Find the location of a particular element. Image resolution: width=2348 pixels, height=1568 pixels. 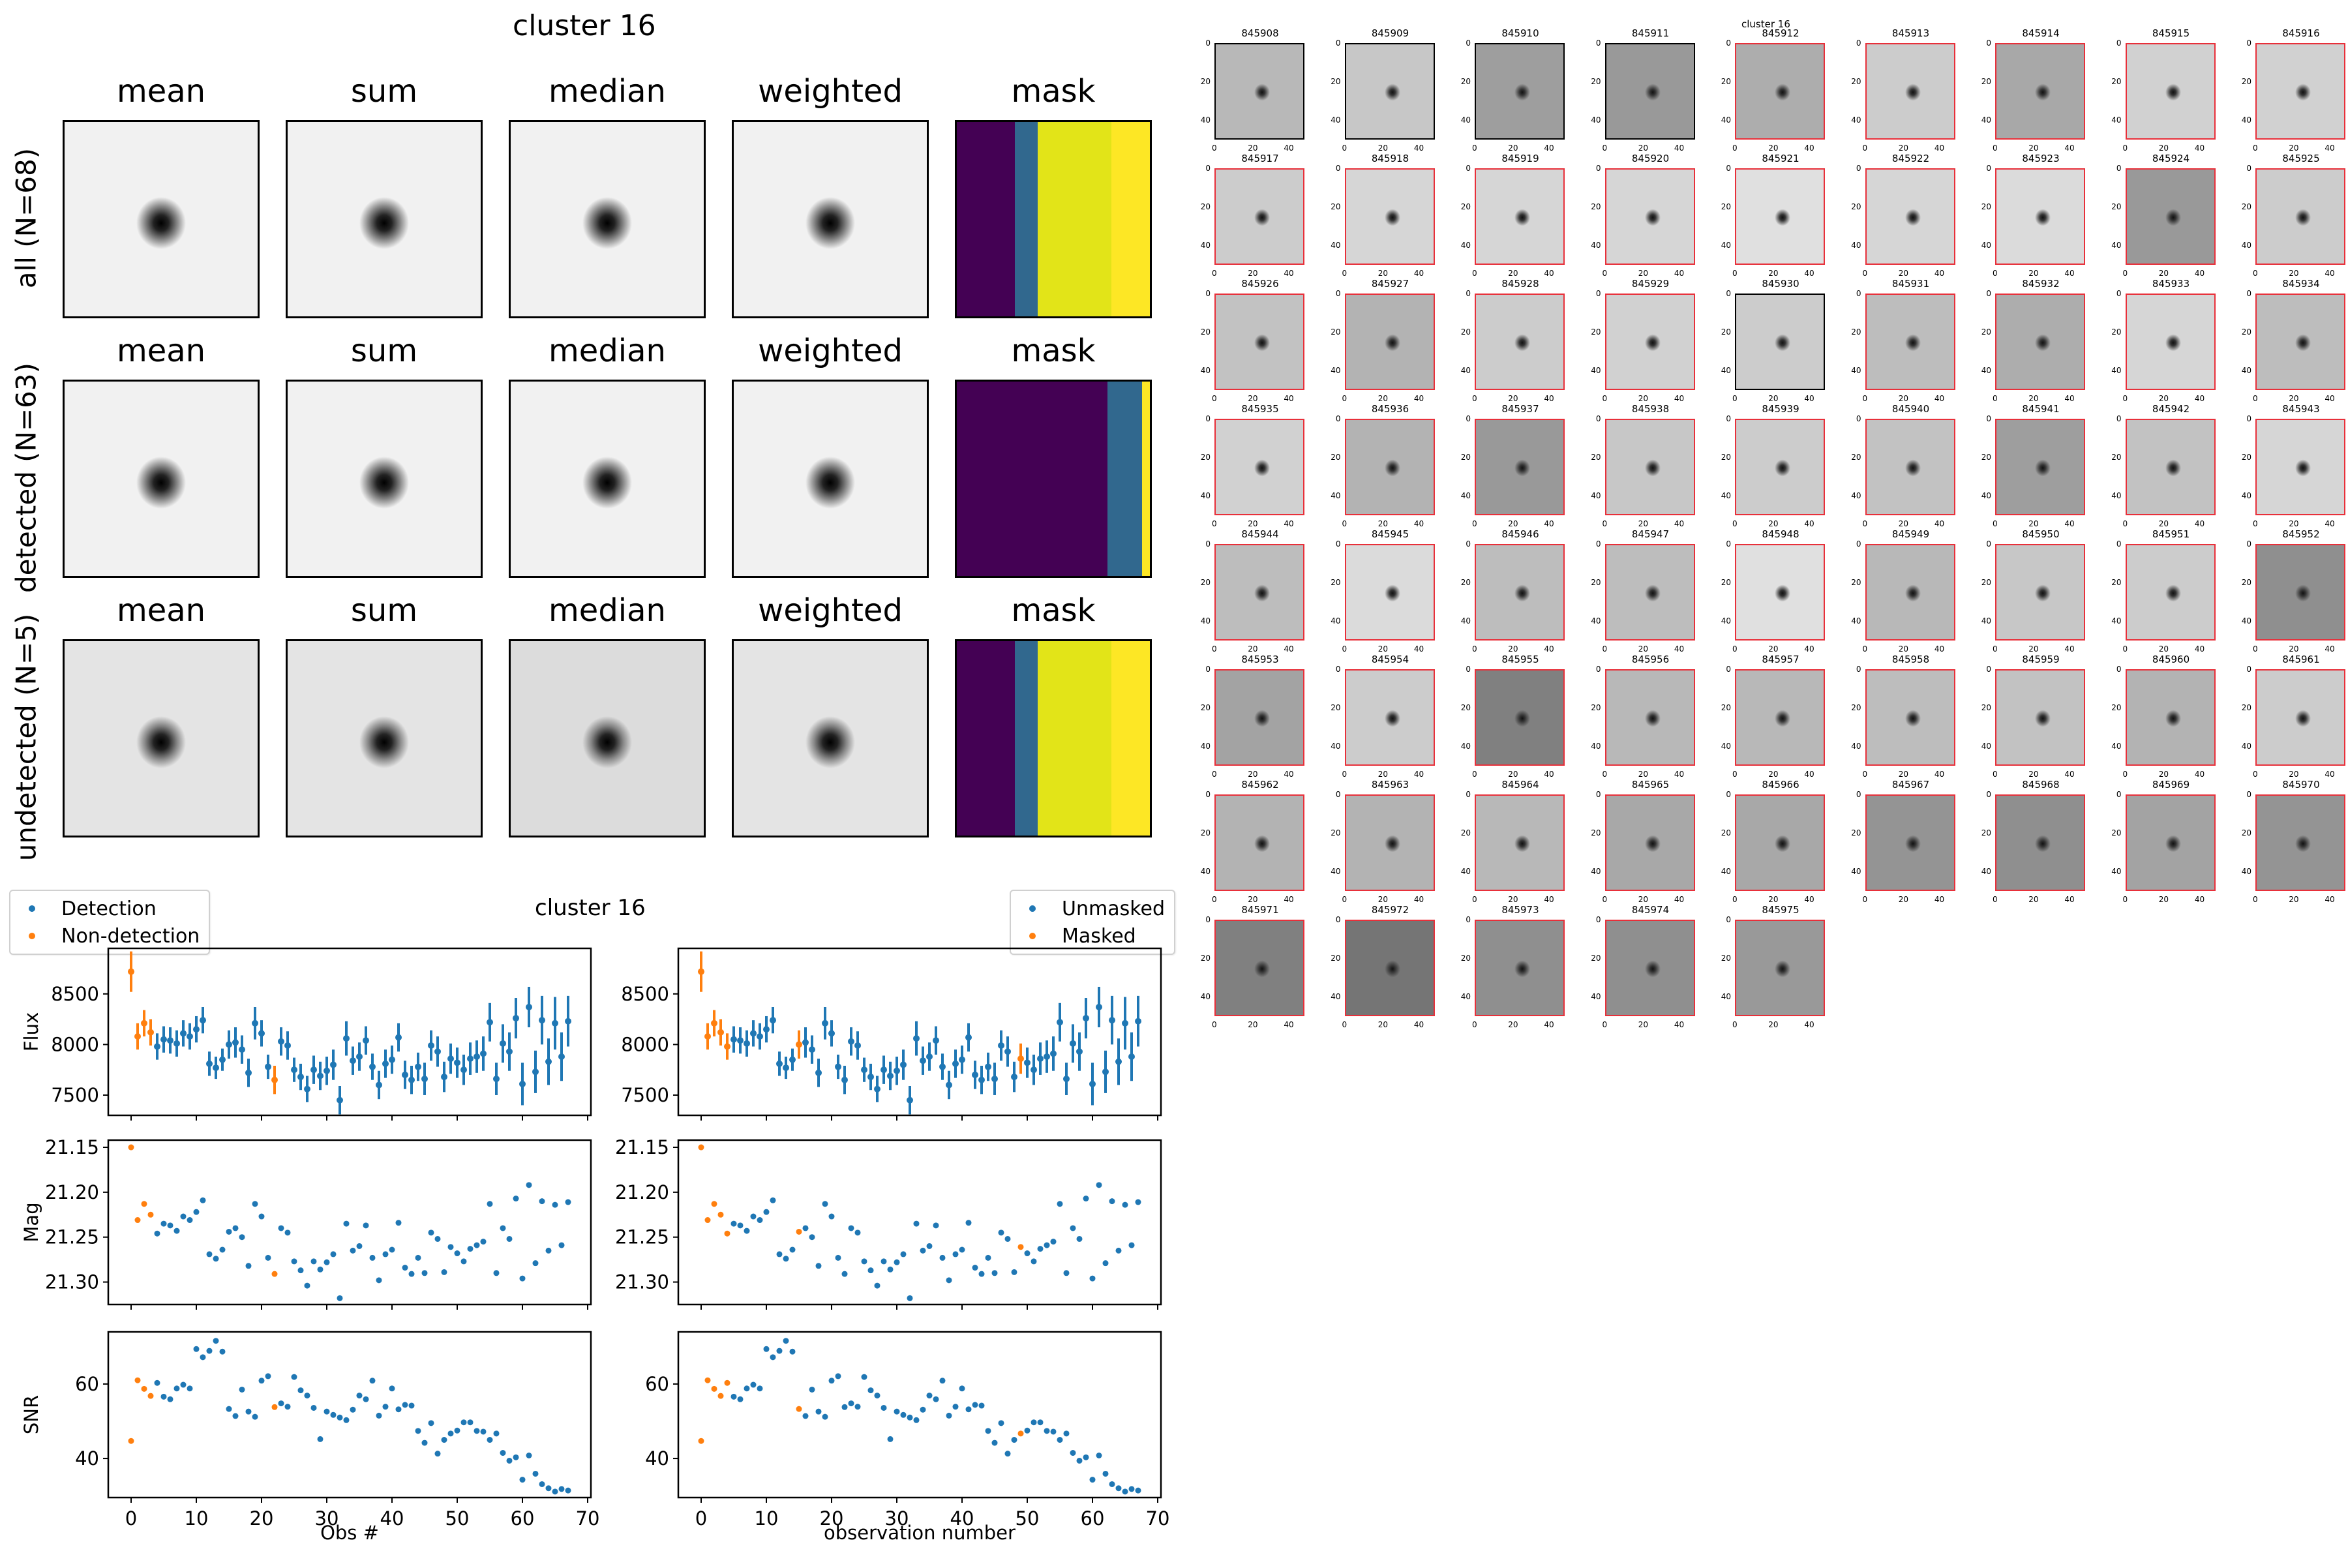

stamp-id: 845936 is located at coordinates (1390, 409).